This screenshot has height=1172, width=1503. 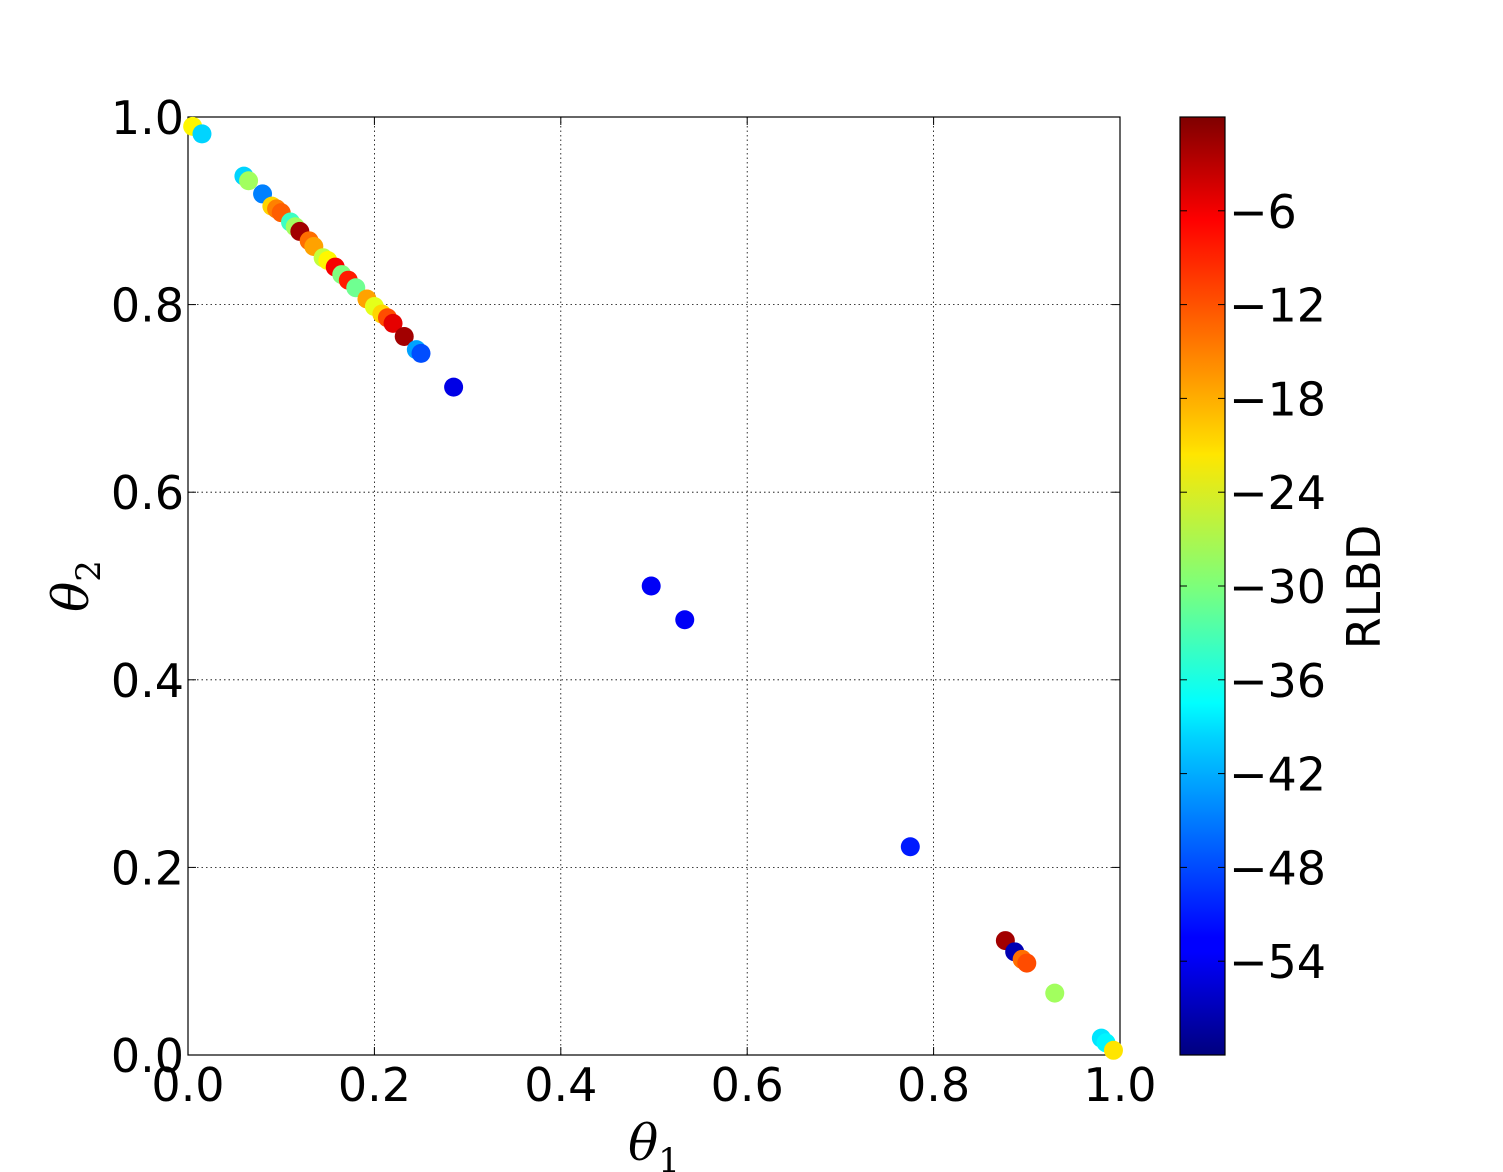 What do you see at coordinates (374, 1085) in the screenshot?
I see `x-tick-label: 0.2` at bounding box center [374, 1085].